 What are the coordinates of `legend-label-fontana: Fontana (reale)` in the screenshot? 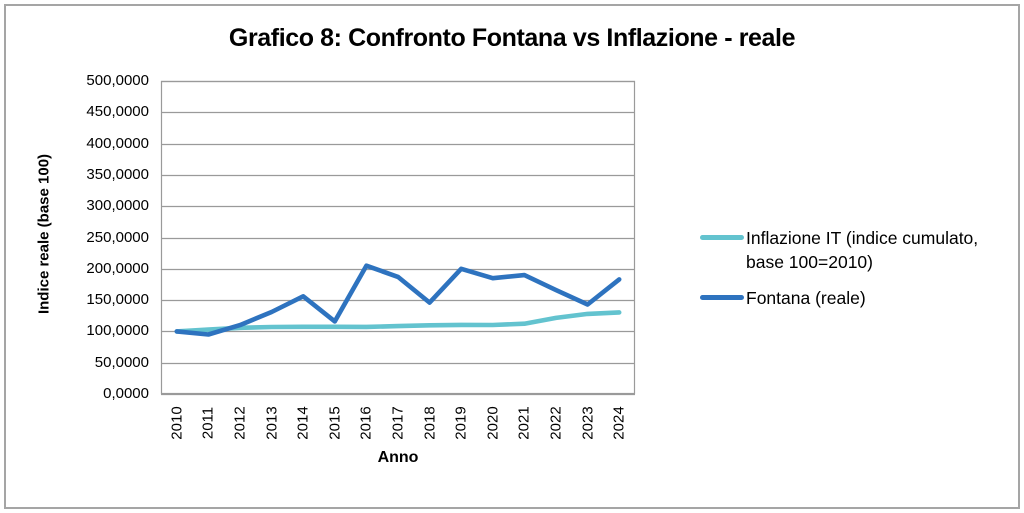 It's located at (806, 298).